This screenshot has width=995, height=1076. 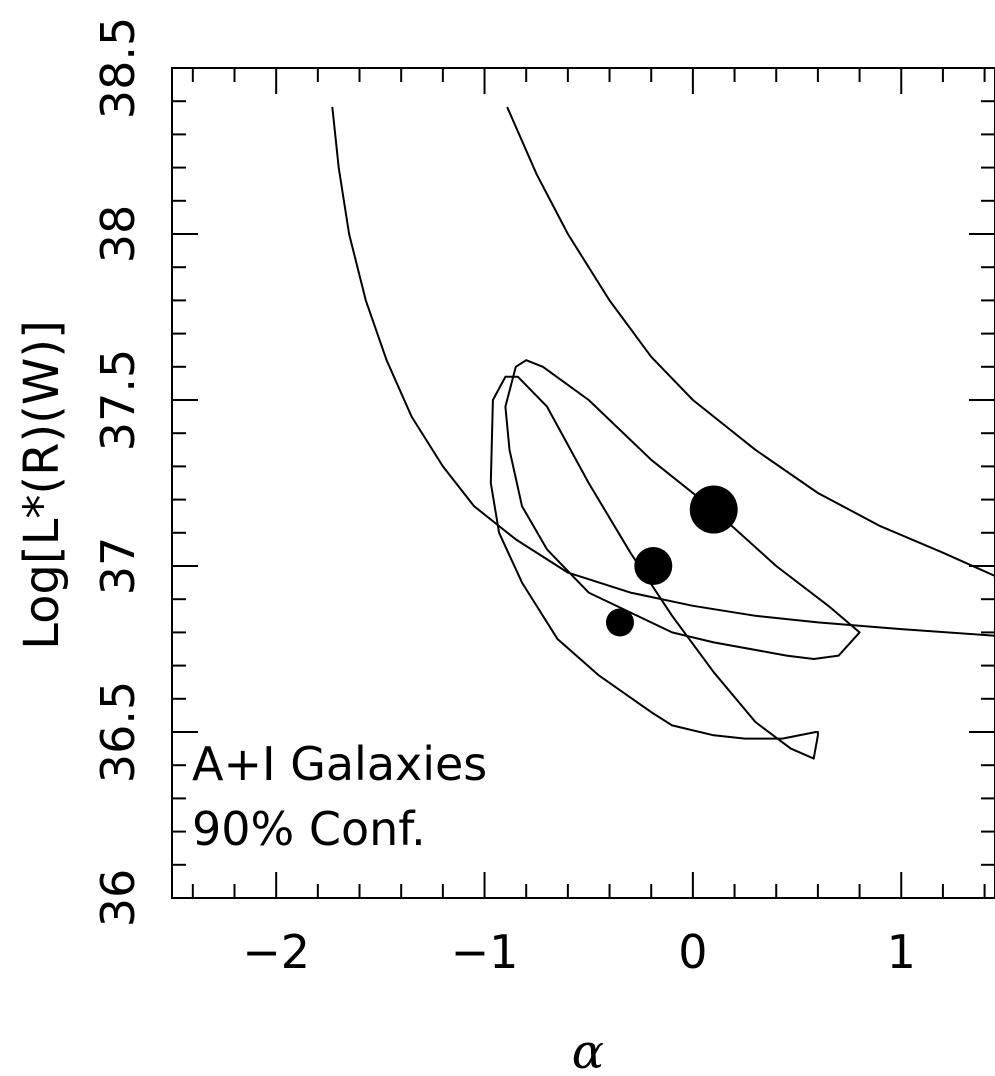 What do you see at coordinates (309, 829) in the screenshot?
I see `annotation-confidence: 90% Conf.` at bounding box center [309, 829].